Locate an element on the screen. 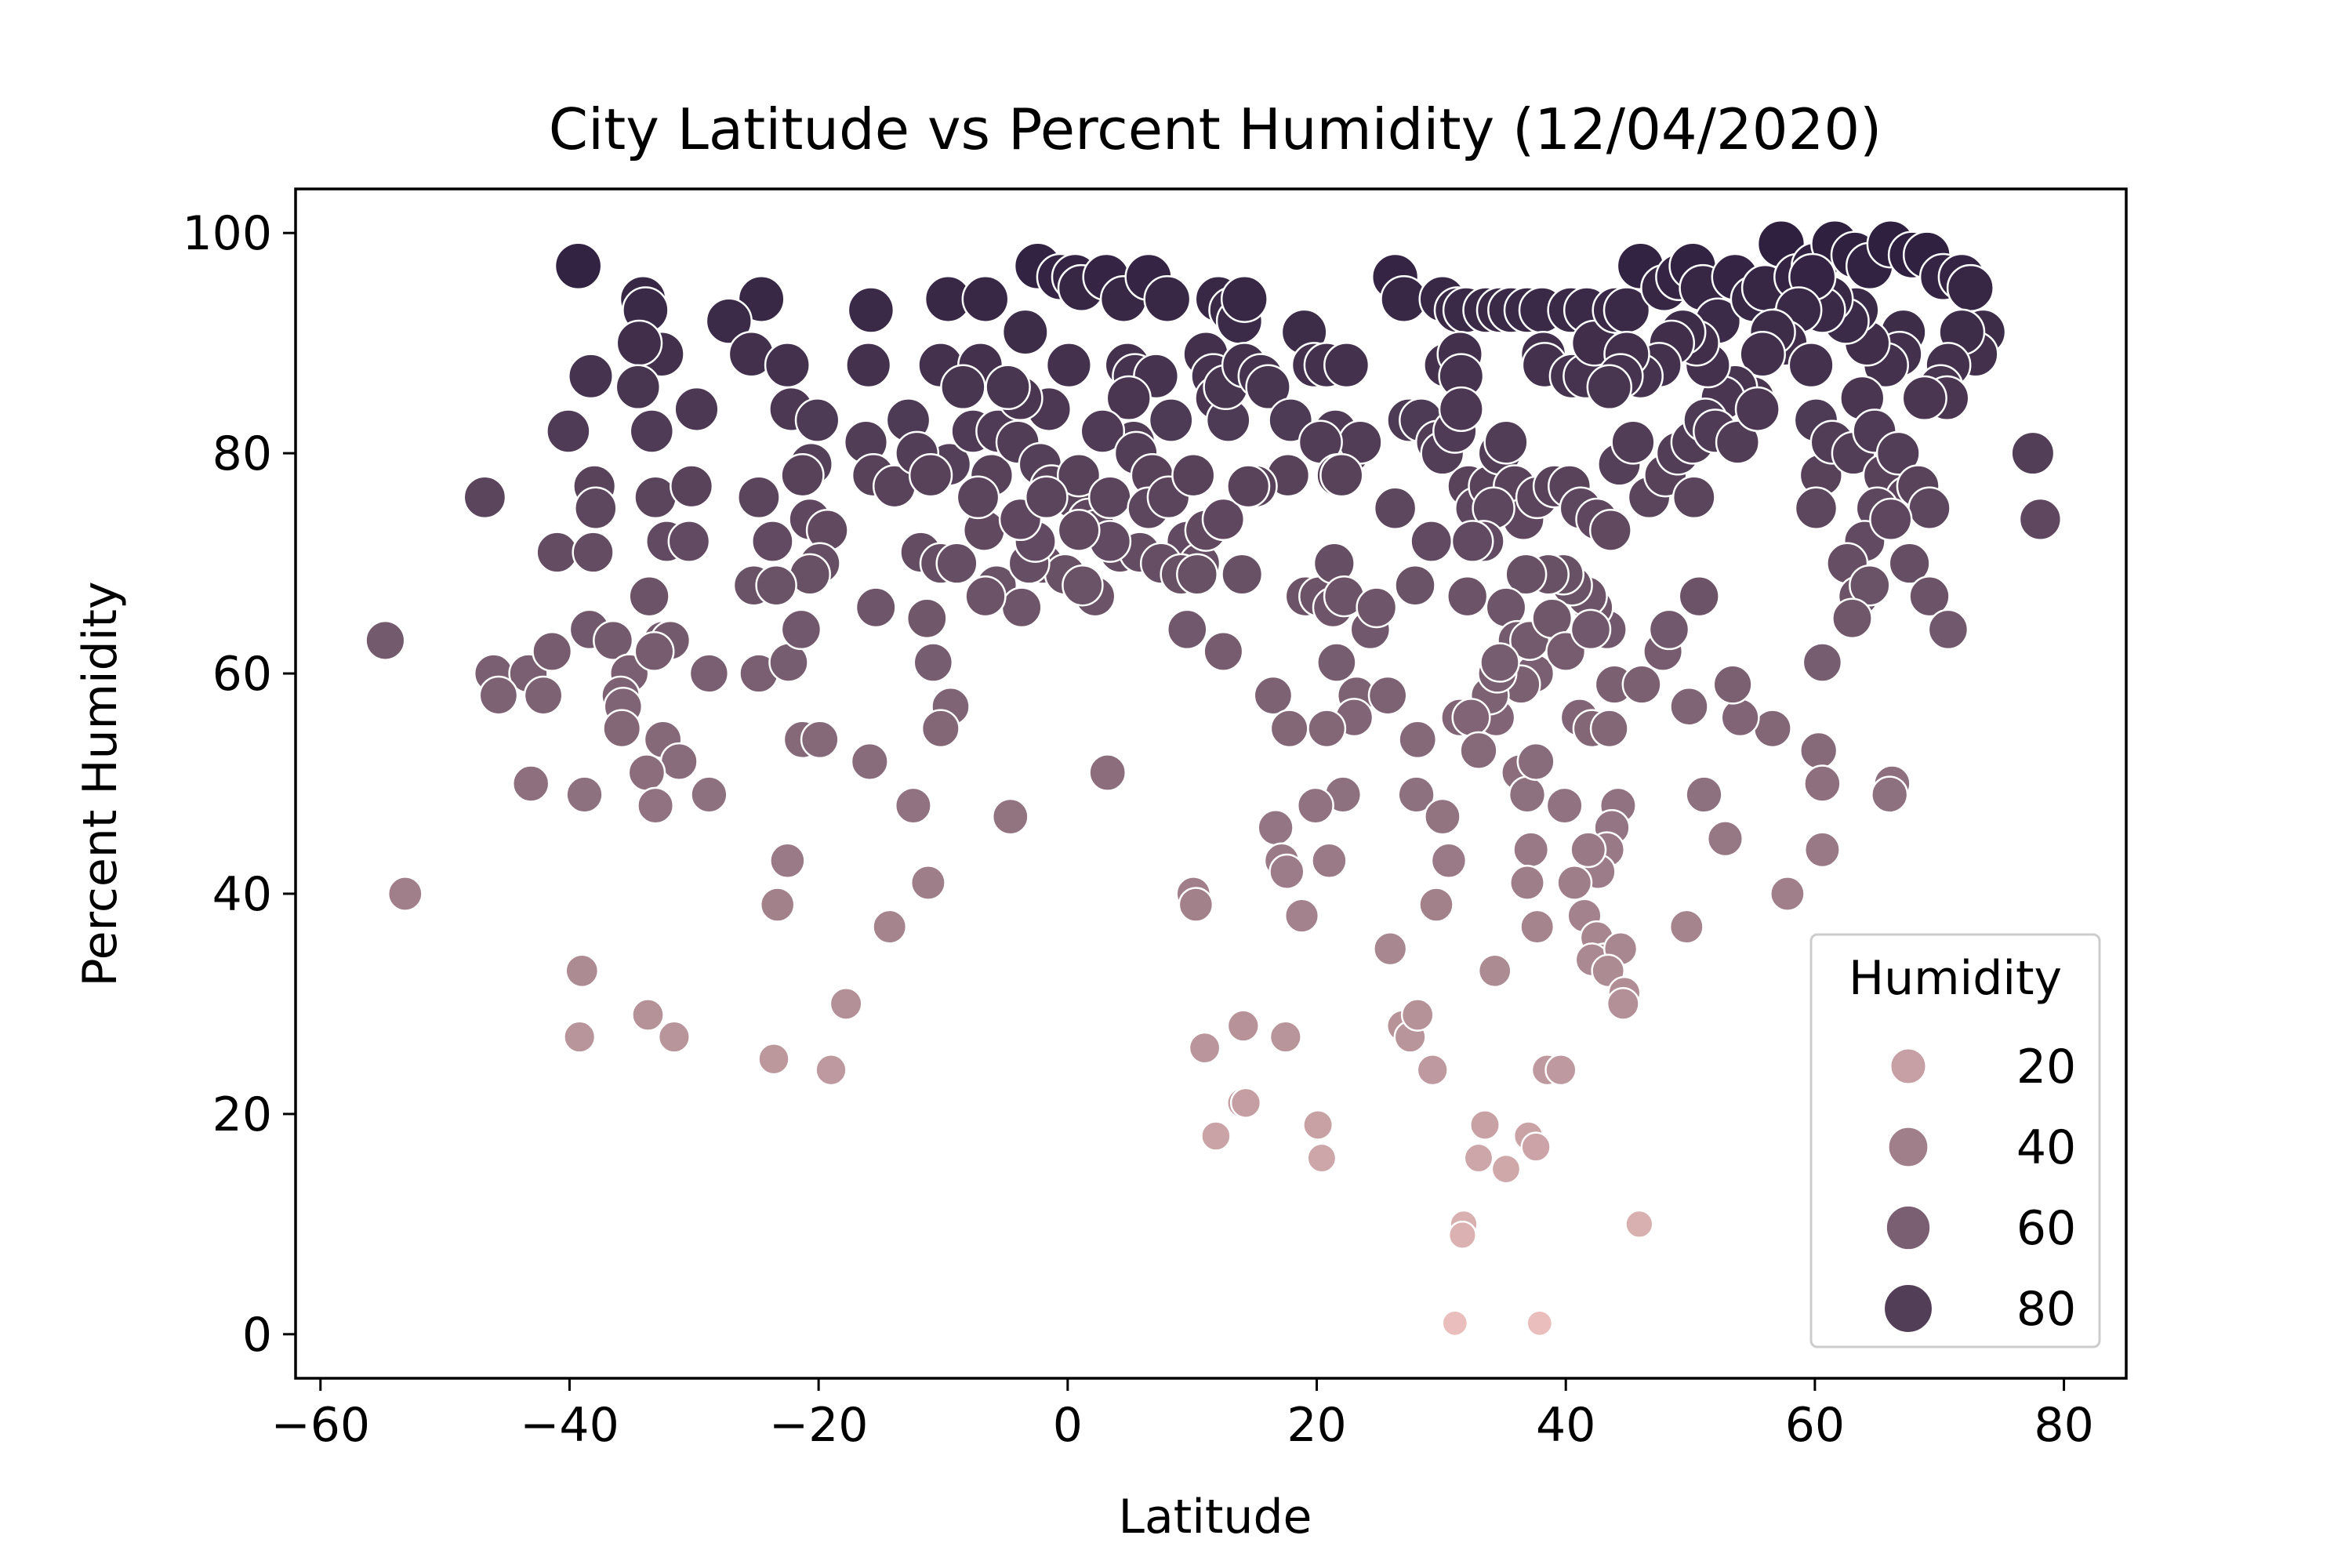 This screenshot has width=2352, height=1568. y-tick-label: 80 is located at coordinates (242, 453).